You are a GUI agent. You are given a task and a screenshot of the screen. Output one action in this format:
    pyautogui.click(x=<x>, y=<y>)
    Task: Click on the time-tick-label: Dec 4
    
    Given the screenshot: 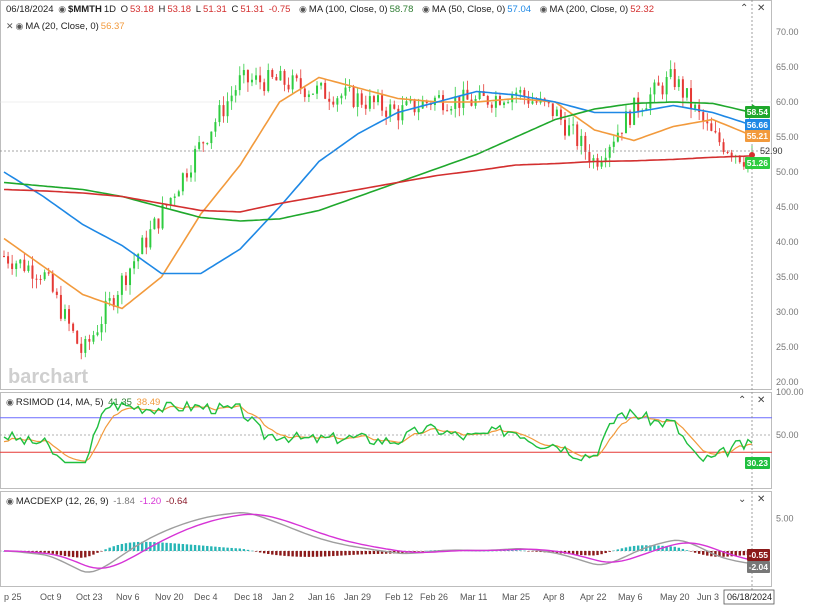 What is the action you would take?
    pyautogui.click(x=206, y=597)
    